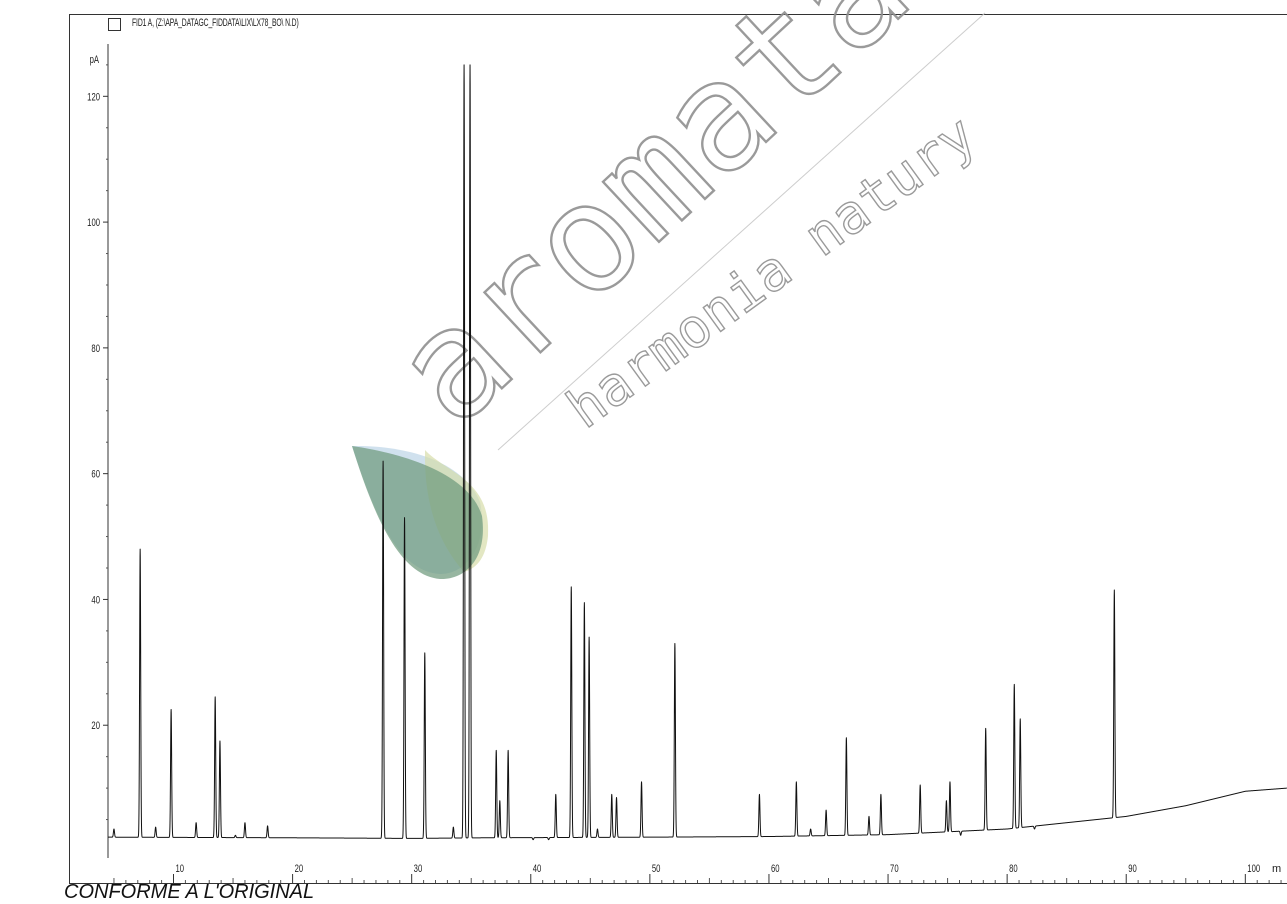 This screenshot has height=904, width=1287. I want to click on x-tick-label: 100, so click(1253, 869).